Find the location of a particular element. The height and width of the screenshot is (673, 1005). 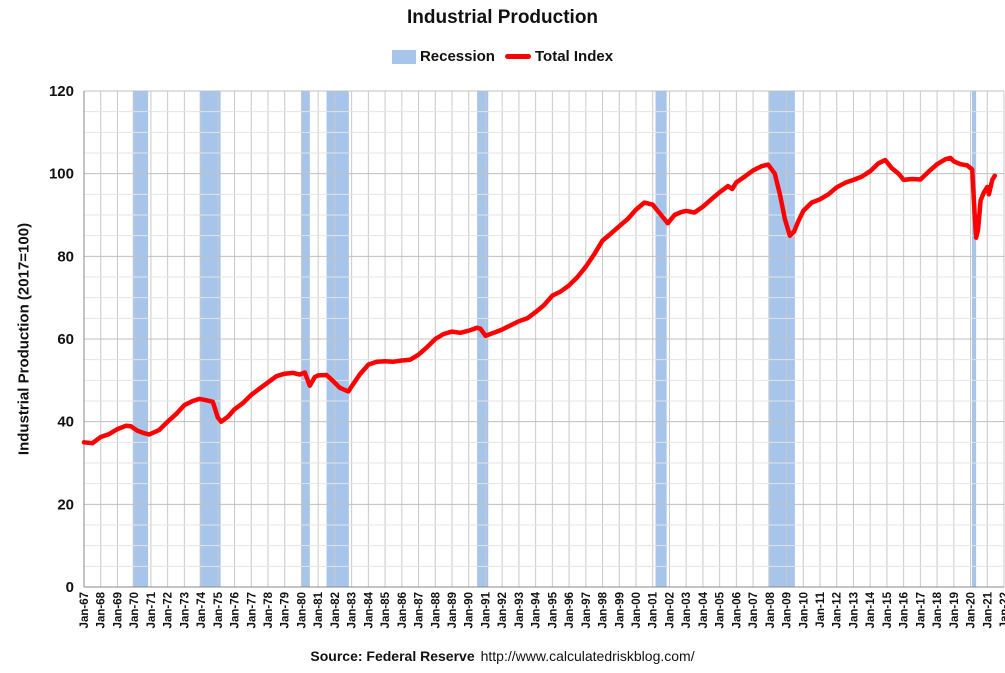

total-index-swatch is located at coordinates (517, 56).